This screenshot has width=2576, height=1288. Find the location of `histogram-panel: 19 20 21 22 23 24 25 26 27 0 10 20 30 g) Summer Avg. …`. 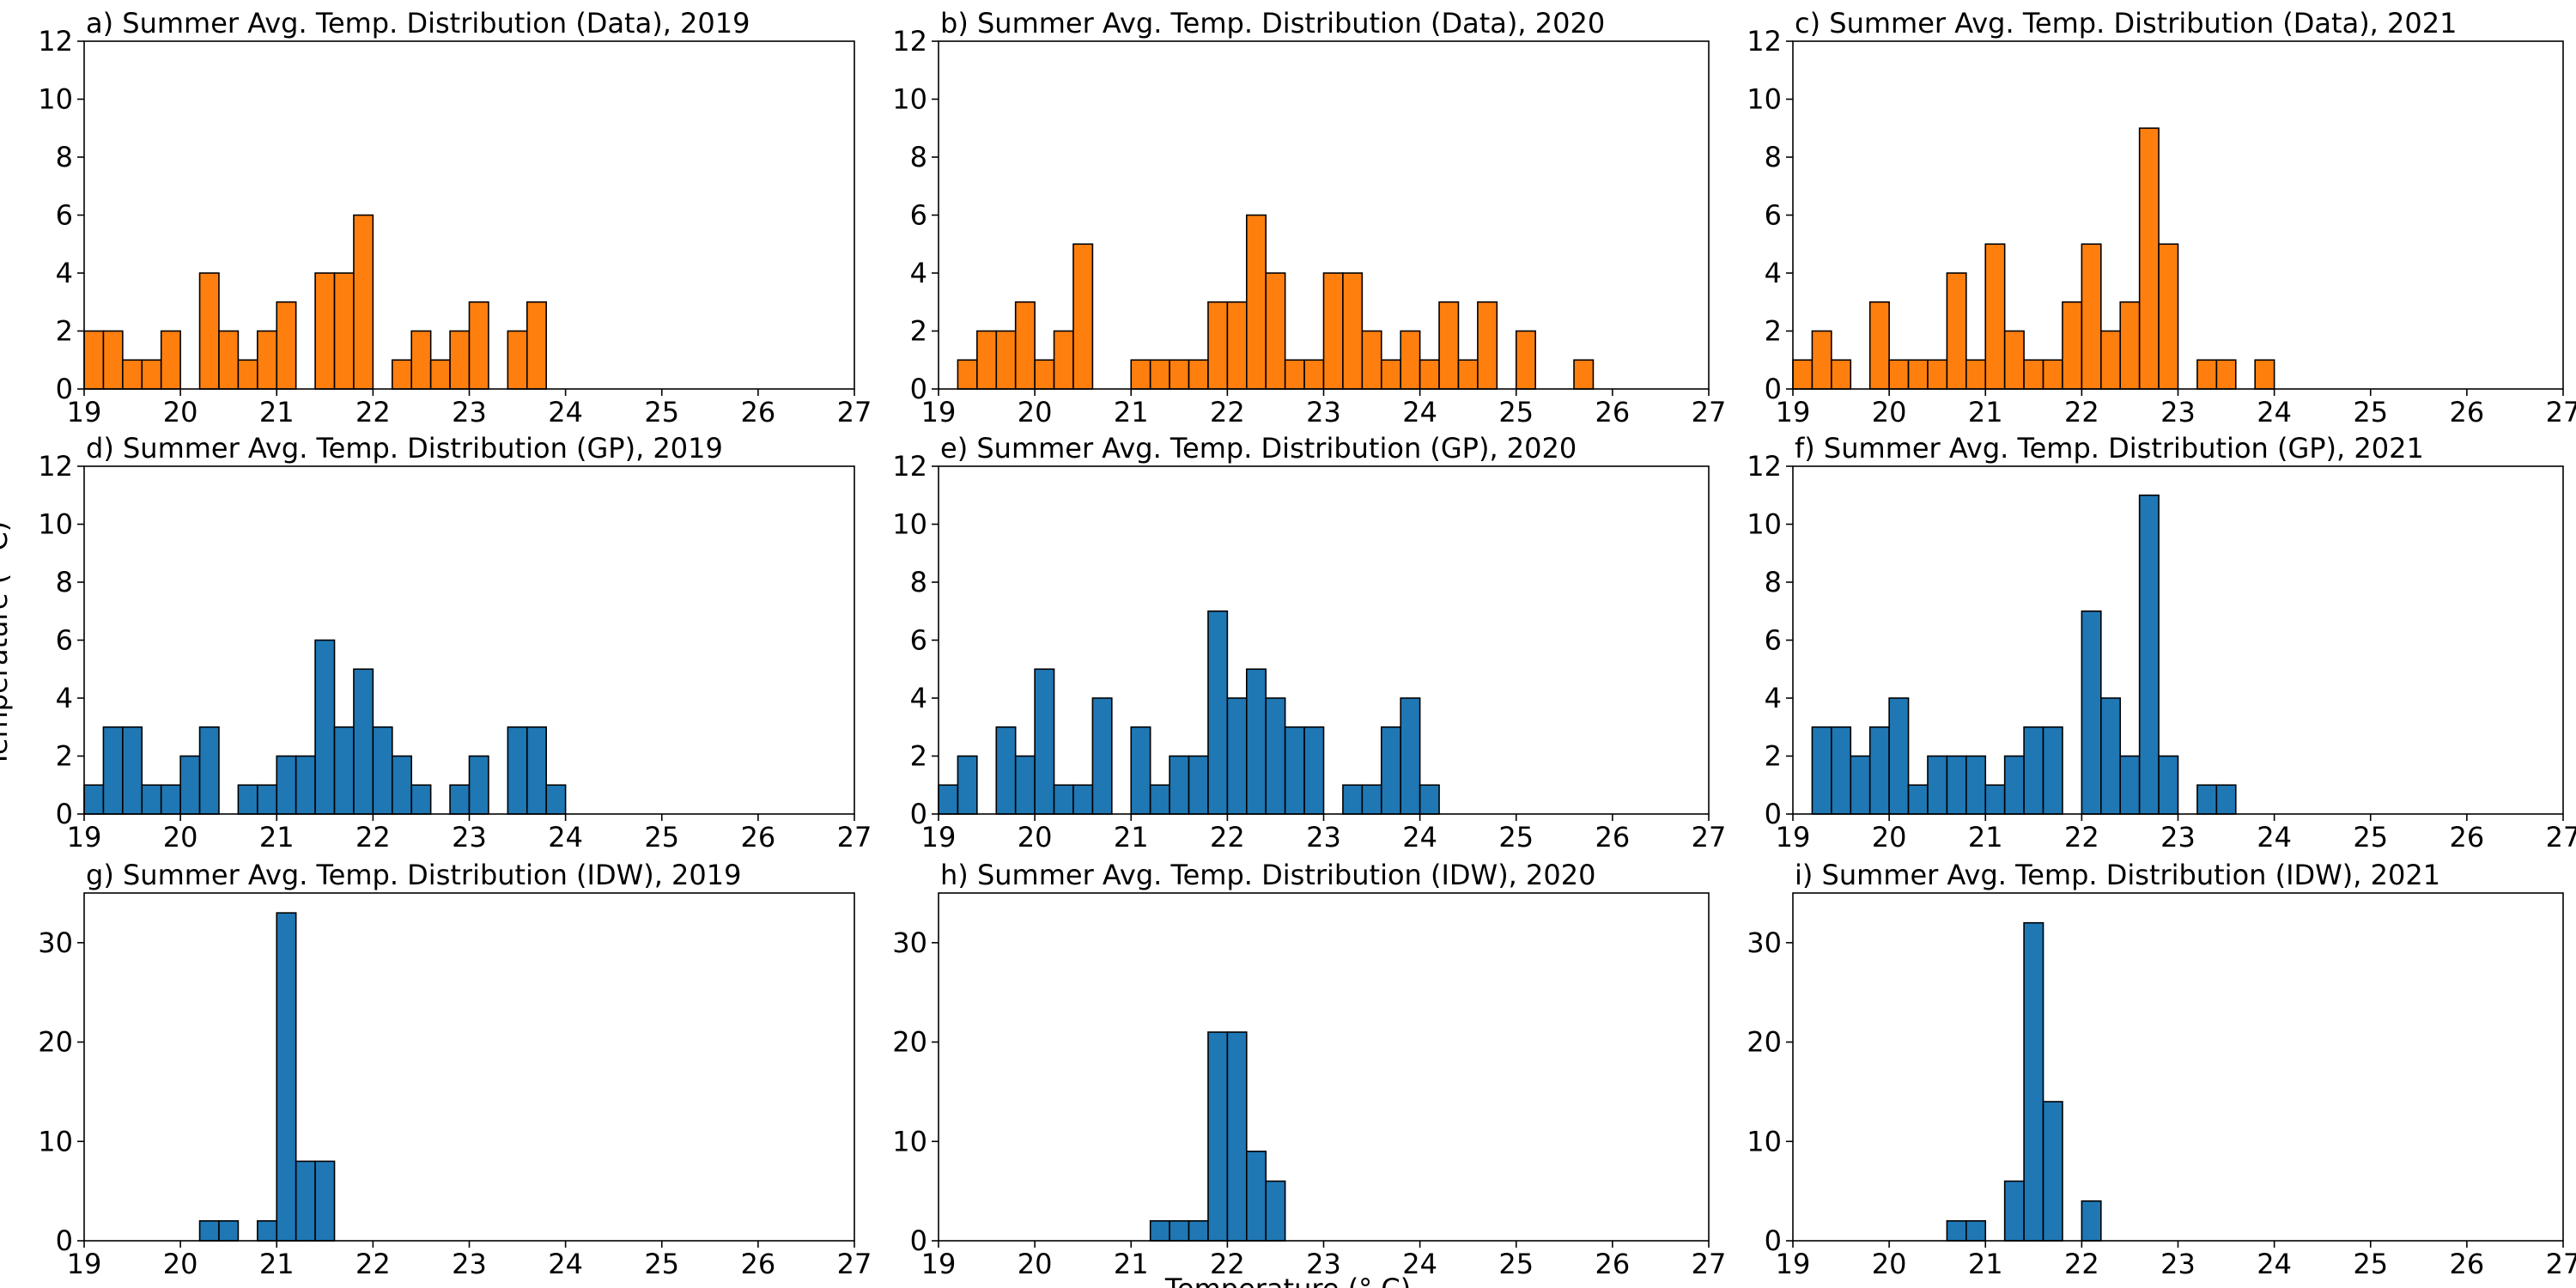

histogram-panel: 19 20 21 22 23 24 25 26 27 0 10 20 30 g) Summer Avg. … is located at coordinates (455, 1069).